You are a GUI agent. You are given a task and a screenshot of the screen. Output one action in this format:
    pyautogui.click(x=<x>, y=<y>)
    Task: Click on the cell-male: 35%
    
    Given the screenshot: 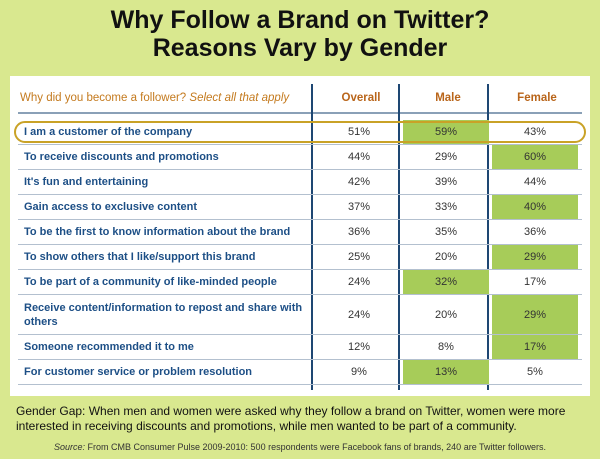 What is the action you would take?
    pyautogui.click(x=446, y=232)
    